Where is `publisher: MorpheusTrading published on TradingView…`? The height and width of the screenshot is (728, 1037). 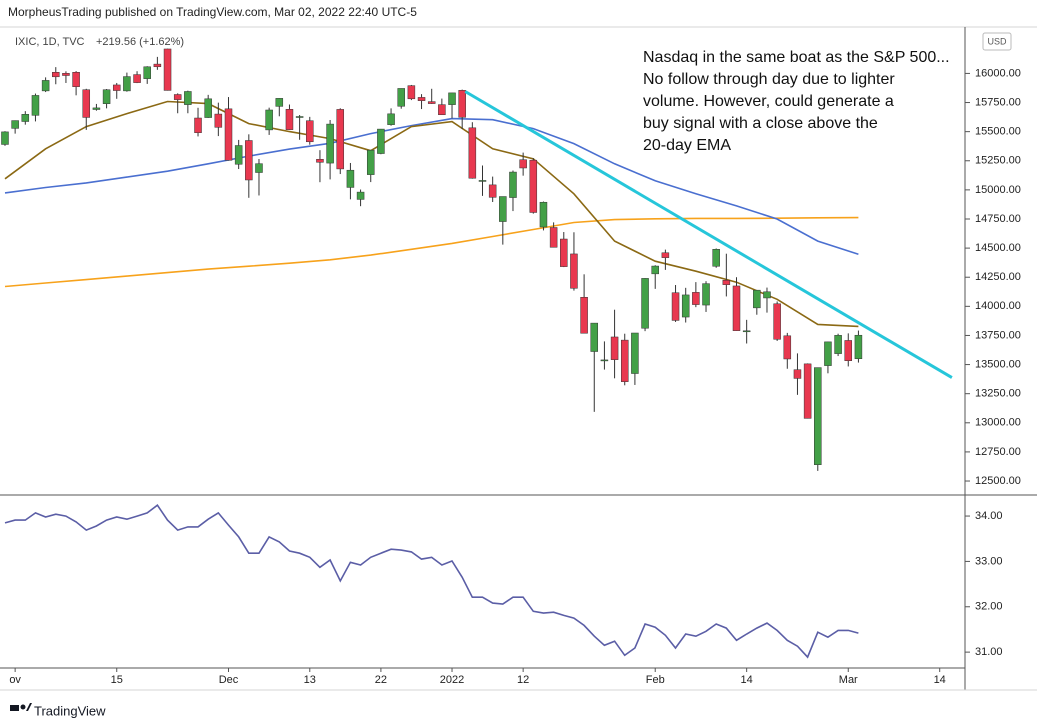
publisher: MorpheusTrading published on TradingView… is located at coordinates (212, 12).